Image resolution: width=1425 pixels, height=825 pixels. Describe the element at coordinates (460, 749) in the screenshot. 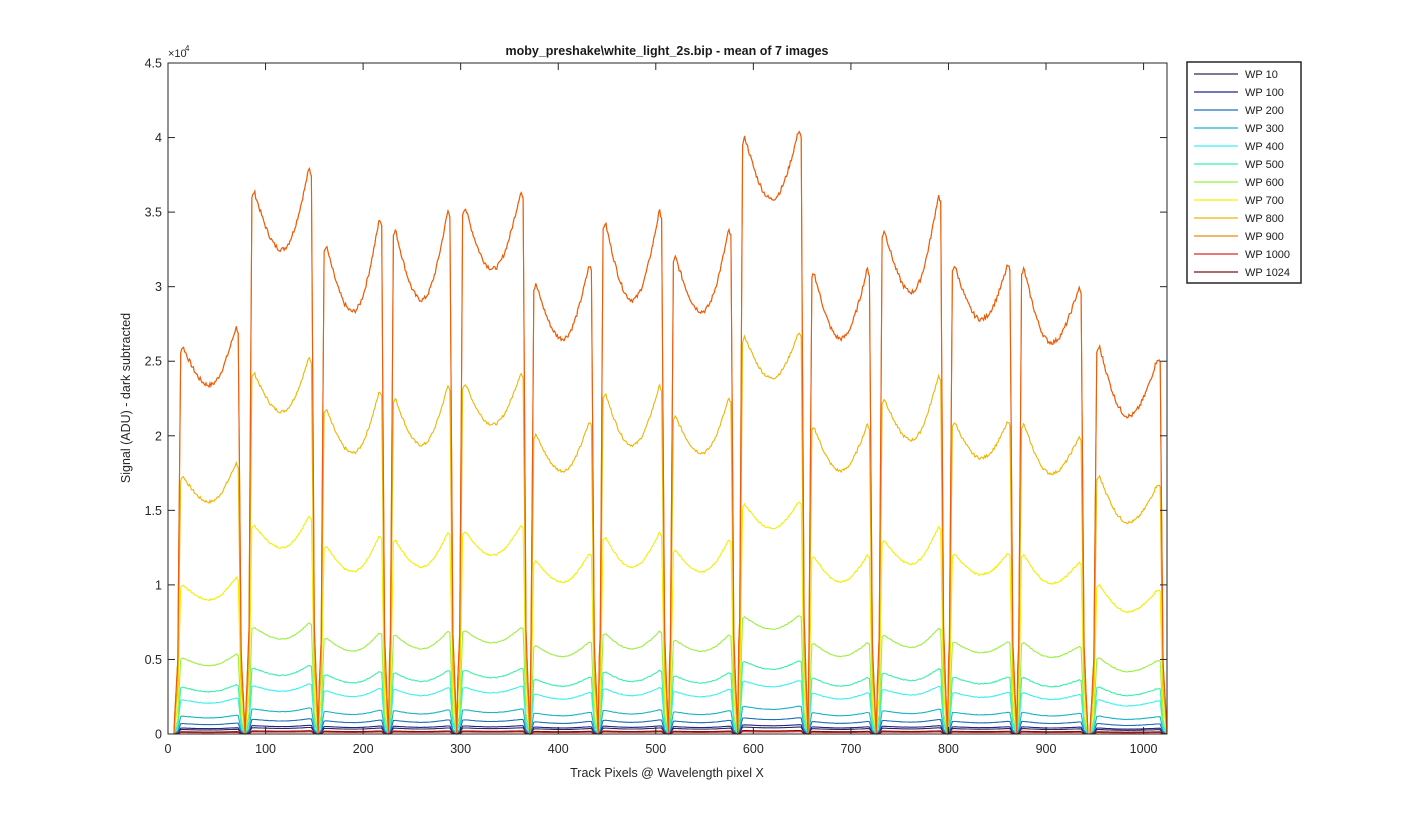

I see `x-tick-label: 300` at that location.